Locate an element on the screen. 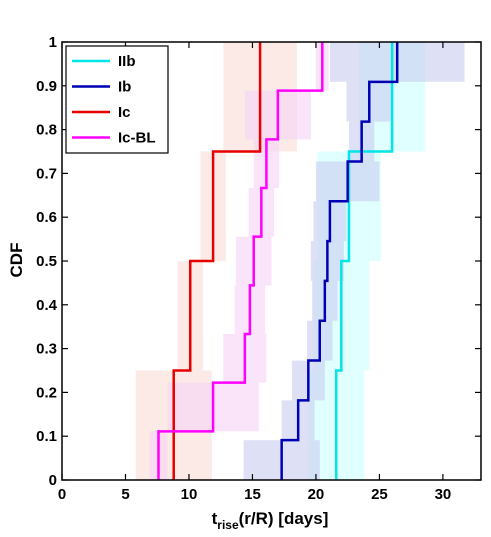 The width and height of the screenshot is (491, 537). x-tick-label: 20 is located at coordinates (316, 494).